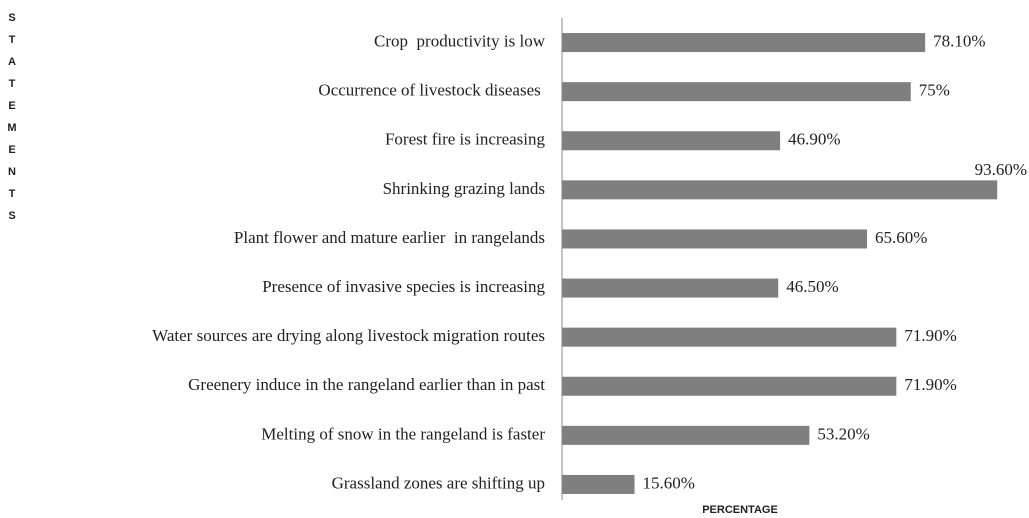 The width and height of the screenshot is (1029, 518). Describe the element at coordinates (12, 122) in the screenshot. I see `y-axis-label: STATEMENTS` at that location.